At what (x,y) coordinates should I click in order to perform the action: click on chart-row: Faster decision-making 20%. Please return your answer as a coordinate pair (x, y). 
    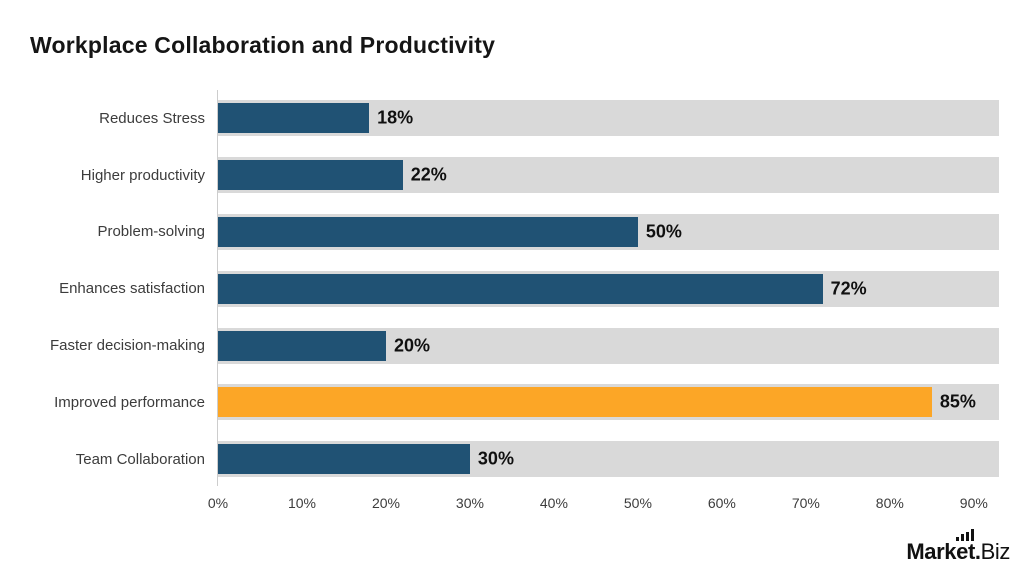
    Looking at the image, I should click on (512, 345).